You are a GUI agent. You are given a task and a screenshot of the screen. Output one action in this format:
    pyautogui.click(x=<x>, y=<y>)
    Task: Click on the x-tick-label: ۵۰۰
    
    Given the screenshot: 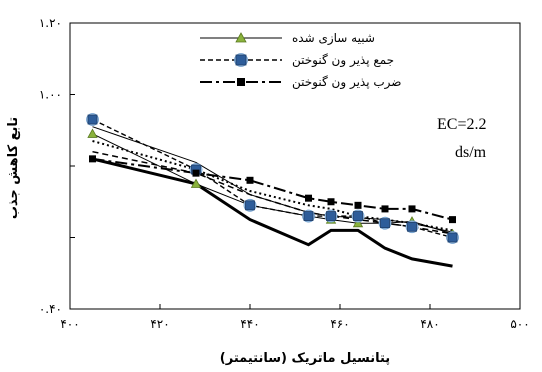 What is the action you would take?
    pyautogui.click(x=519, y=324)
    